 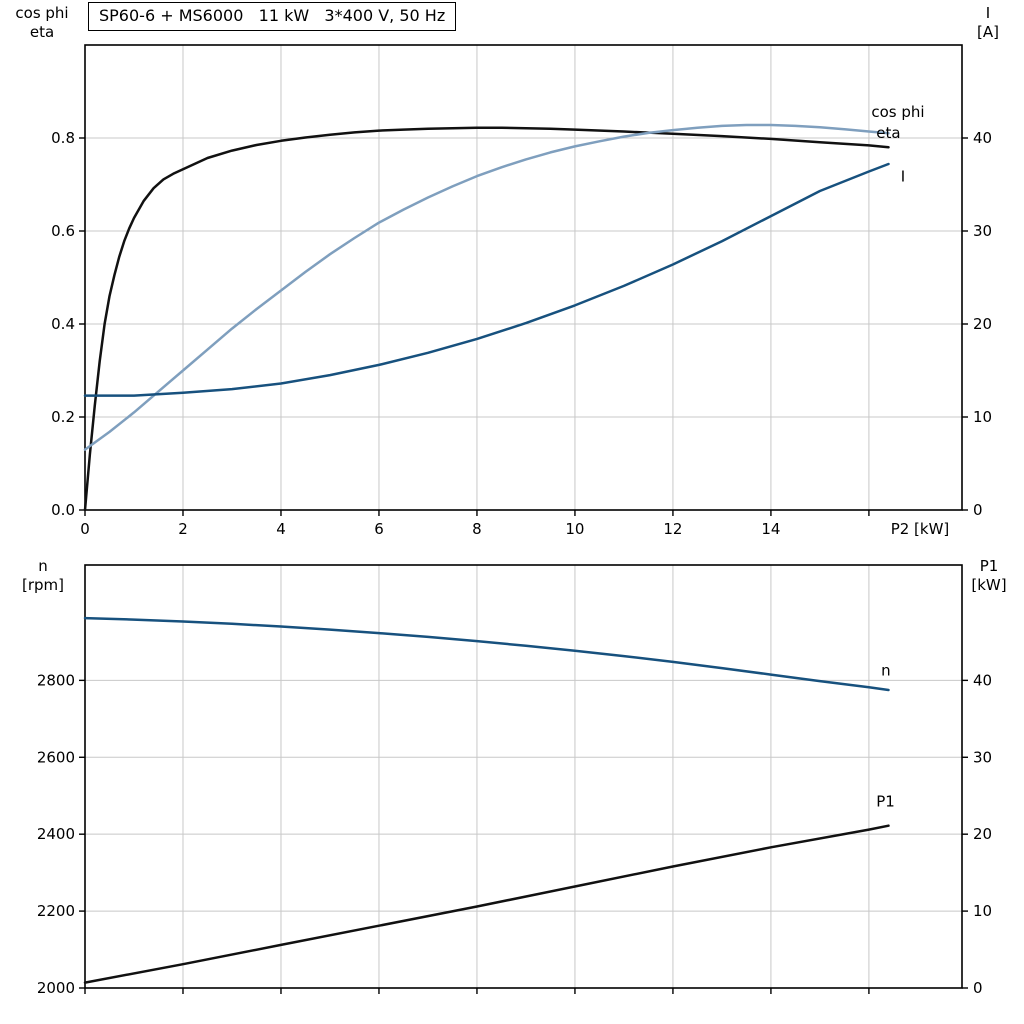 What do you see at coordinates (477, 529) in the screenshot?
I see `x-tick-label: 8` at bounding box center [477, 529].